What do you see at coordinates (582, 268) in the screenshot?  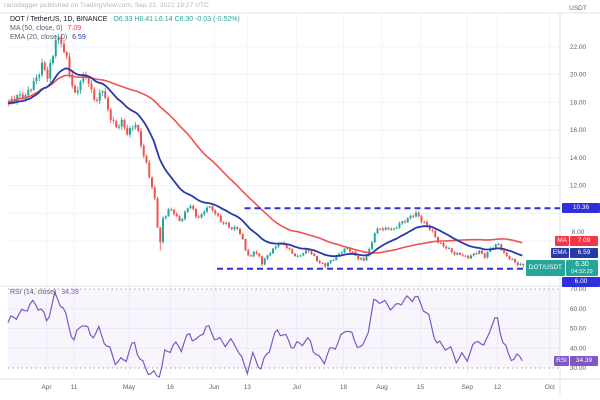 I see `symbol-badge-value: 6.30 04:32:29` at bounding box center [582, 268].